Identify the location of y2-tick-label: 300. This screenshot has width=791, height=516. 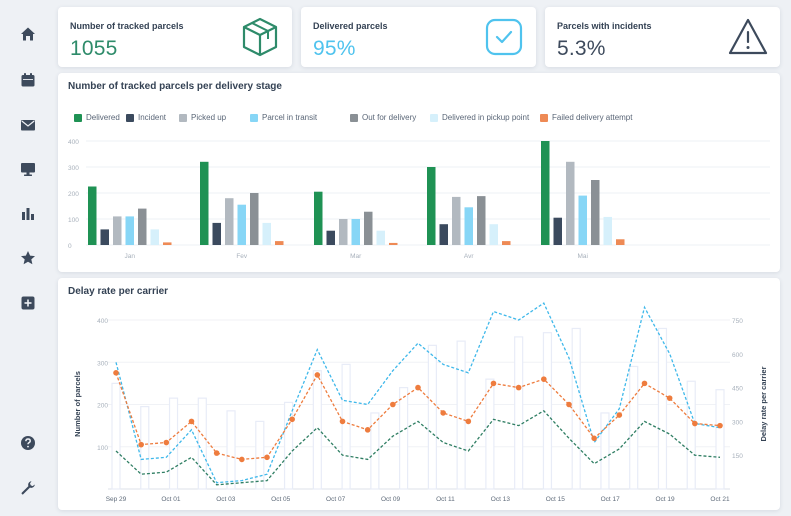
(737, 422).